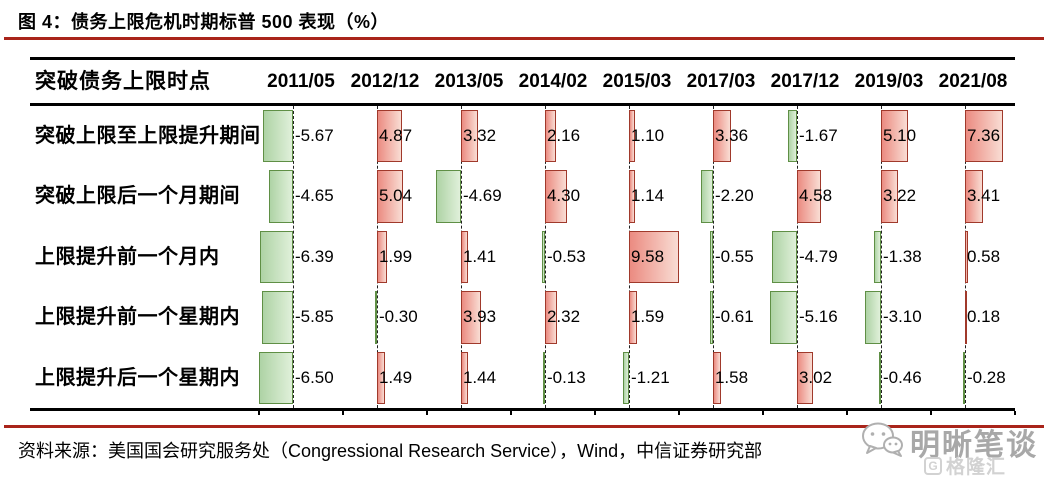 This screenshot has height=484, width=1048. What do you see at coordinates (882, 442) in the screenshot?
I see `wechat-icon` at bounding box center [882, 442].